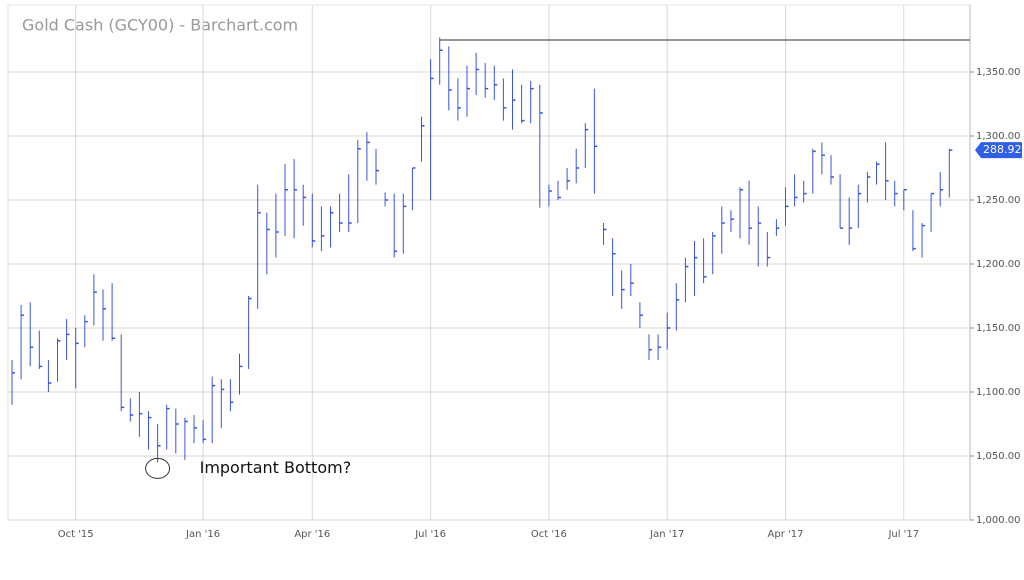 This screenshot has width=1024, height=580. I want to click on annotation: Important Bottom?, so click(276, 467).